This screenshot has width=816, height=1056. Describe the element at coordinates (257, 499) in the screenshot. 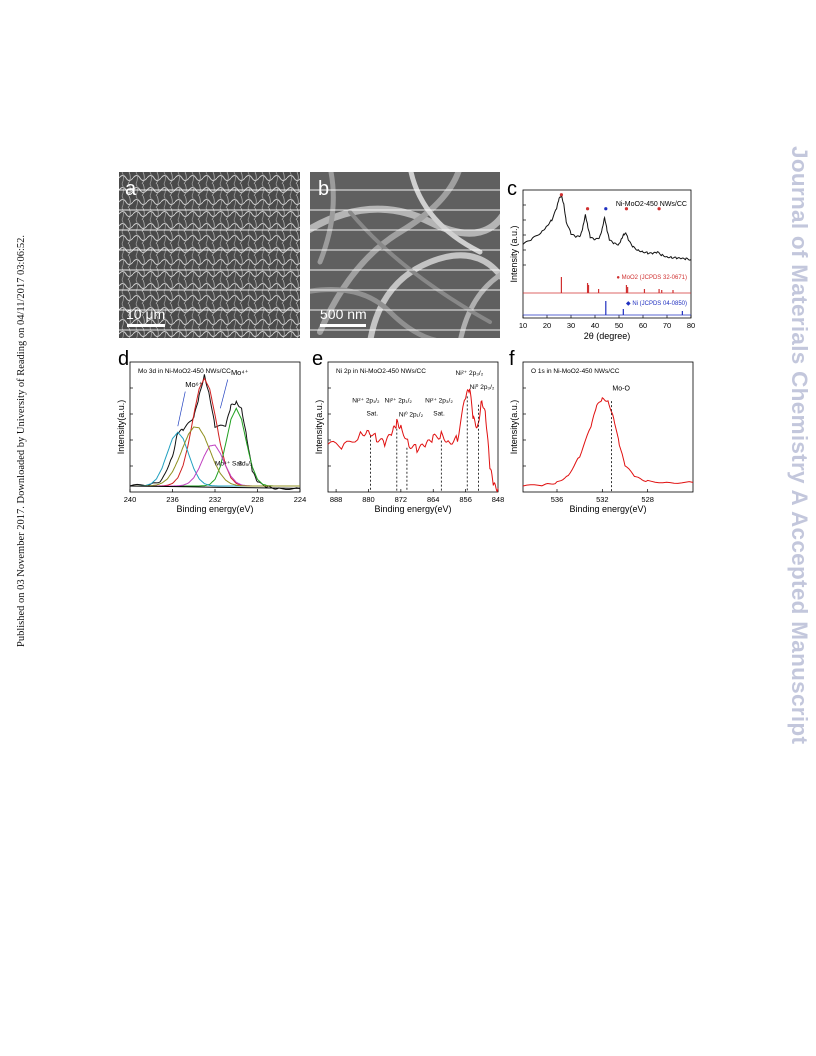

I see `x-tick-label: 228` at that location.